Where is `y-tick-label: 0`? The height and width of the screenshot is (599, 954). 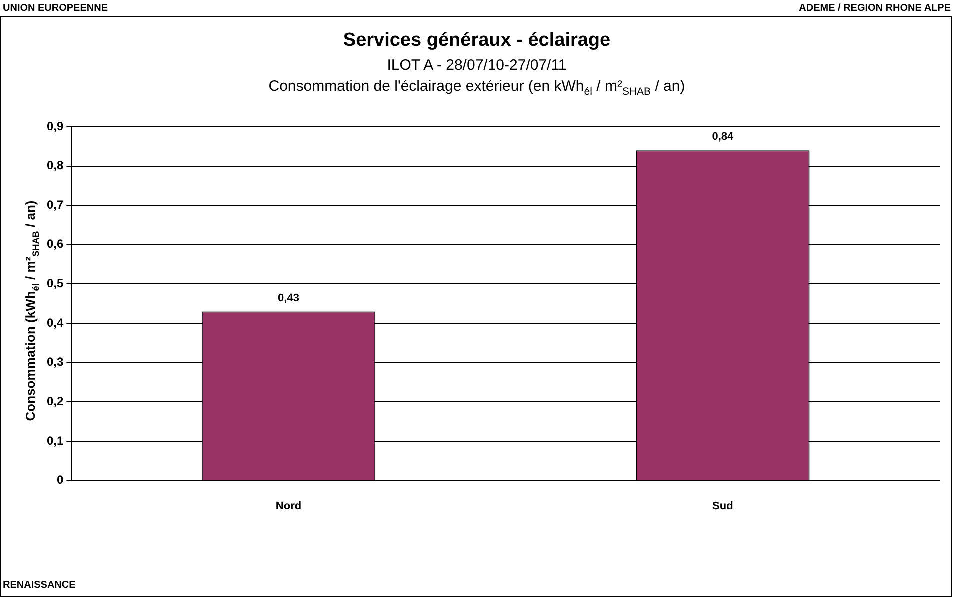 y-tick-label: 0 is located at coordinates (60, 480).